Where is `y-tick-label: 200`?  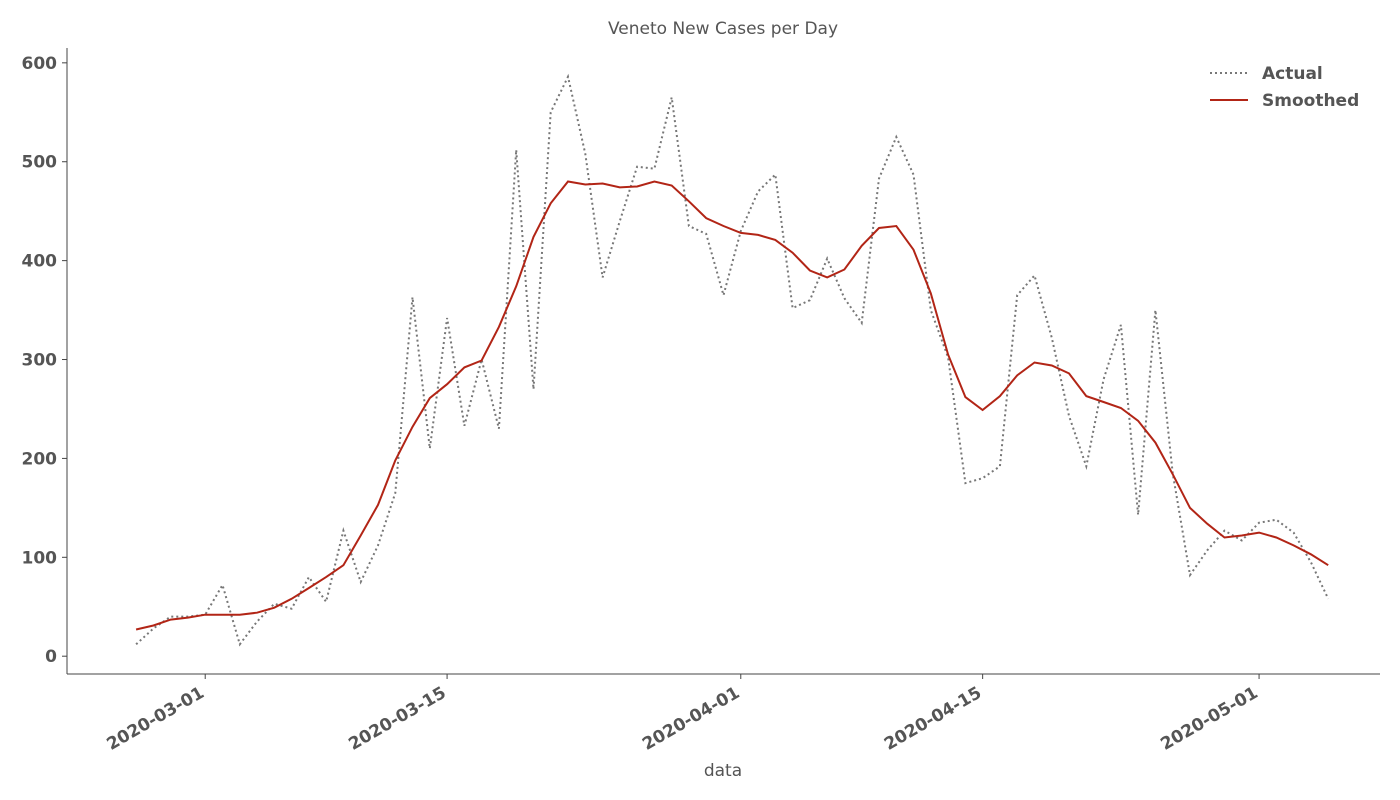 y-tick-label: 200 is located at coordinates (40, 459).